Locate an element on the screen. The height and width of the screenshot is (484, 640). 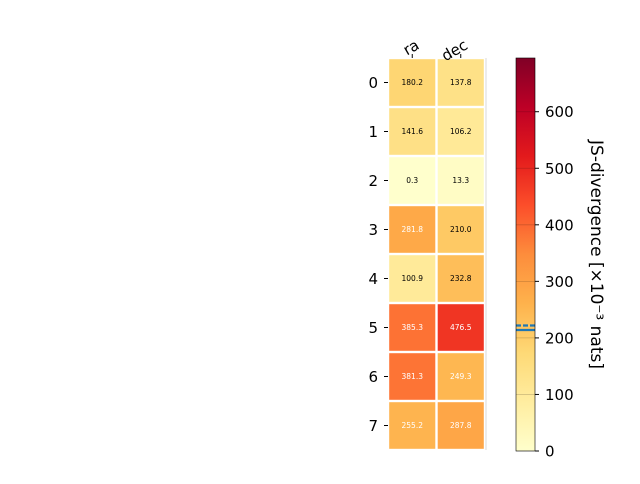
cell-value-label: 100.9 is located at coordinates (413, 278).